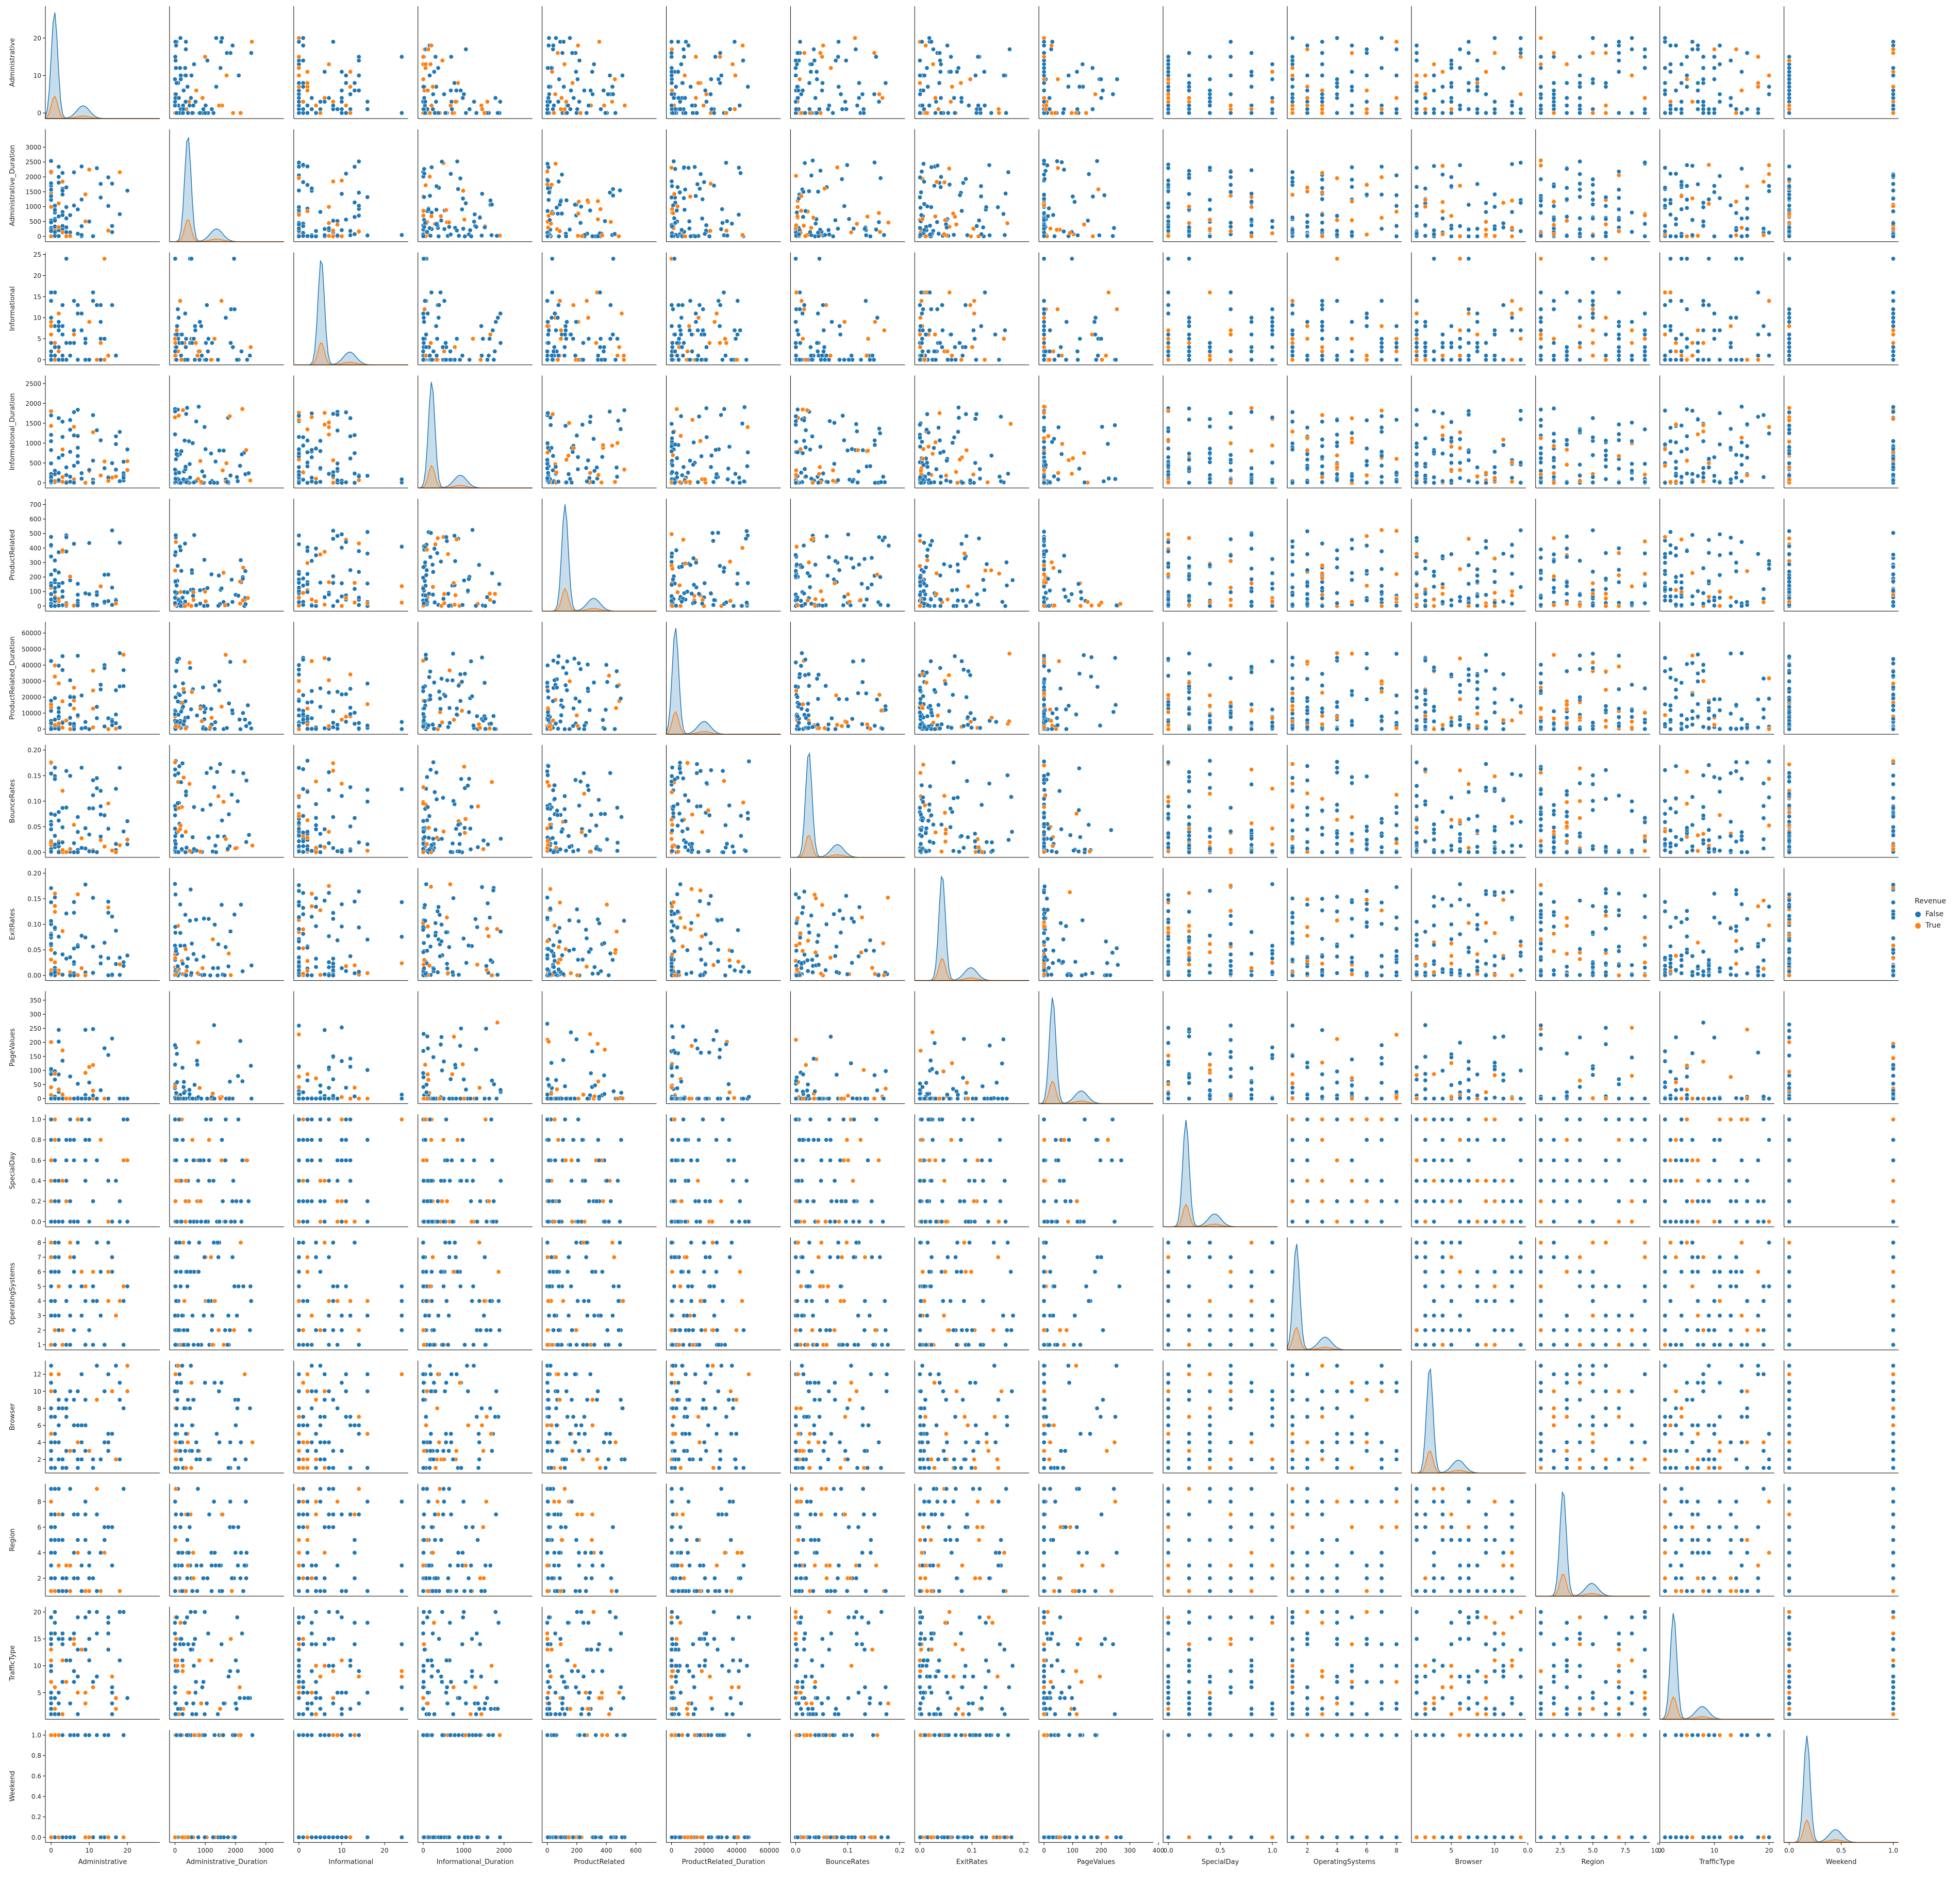 This screenshot has height=1898, width=1960. I want to click on panel-Informational_Duration-vs-SpecialDay, so click(1220, 431).